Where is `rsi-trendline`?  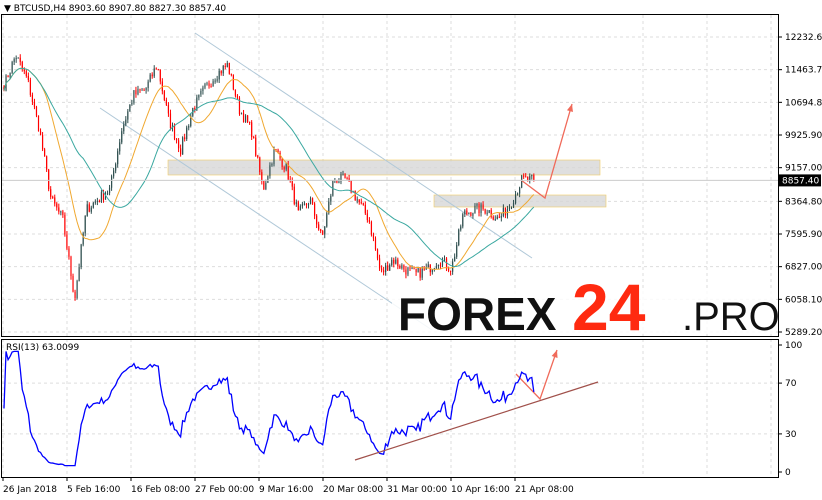
rsi-trendline is located at coordinates (476, 421).